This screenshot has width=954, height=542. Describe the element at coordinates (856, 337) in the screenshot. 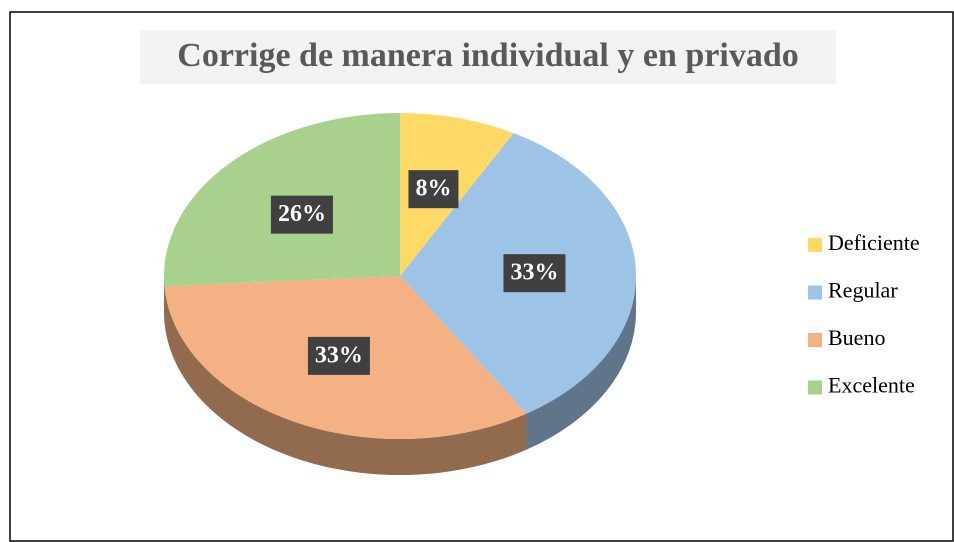

I see `legend-label: Bueno` at that location.